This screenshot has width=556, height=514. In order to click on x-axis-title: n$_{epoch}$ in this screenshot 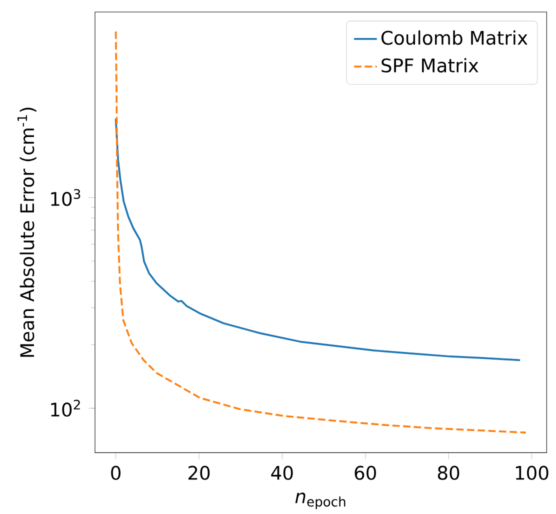, I will do `click(320, 501)`.